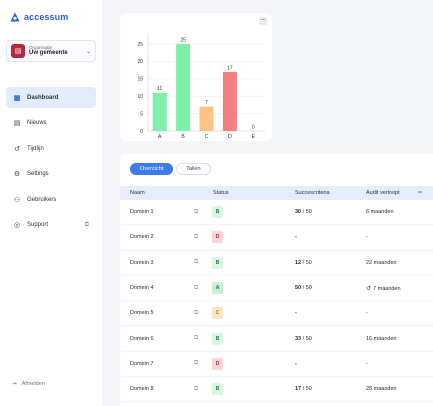 Image resolution: width=433 pixels, height=406 pixels. Describe the element at coordinates (142, 338) in the screenshot. I see `domain-name: Domein 6` at that location.